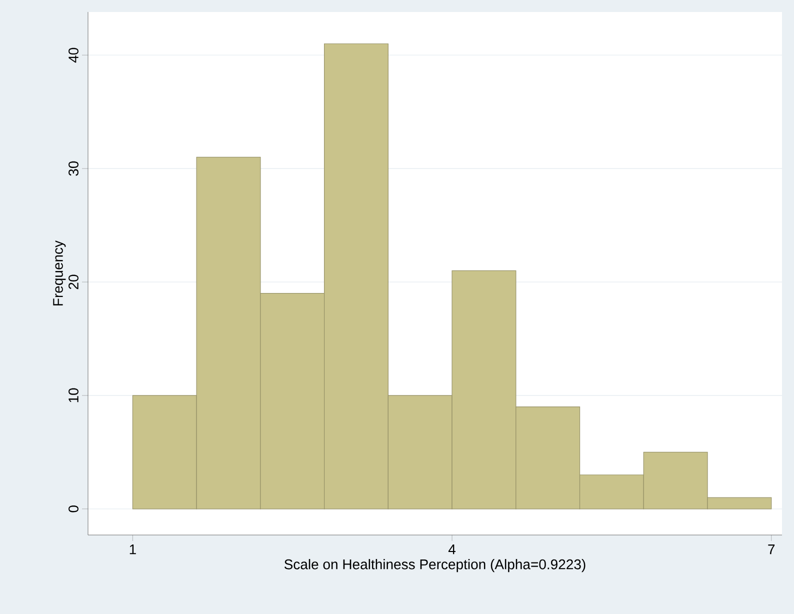  What do you see at coordinates (73, 395) in the screenshot?
I see `y-tick-label: 10` at bounding box center [73, 395].